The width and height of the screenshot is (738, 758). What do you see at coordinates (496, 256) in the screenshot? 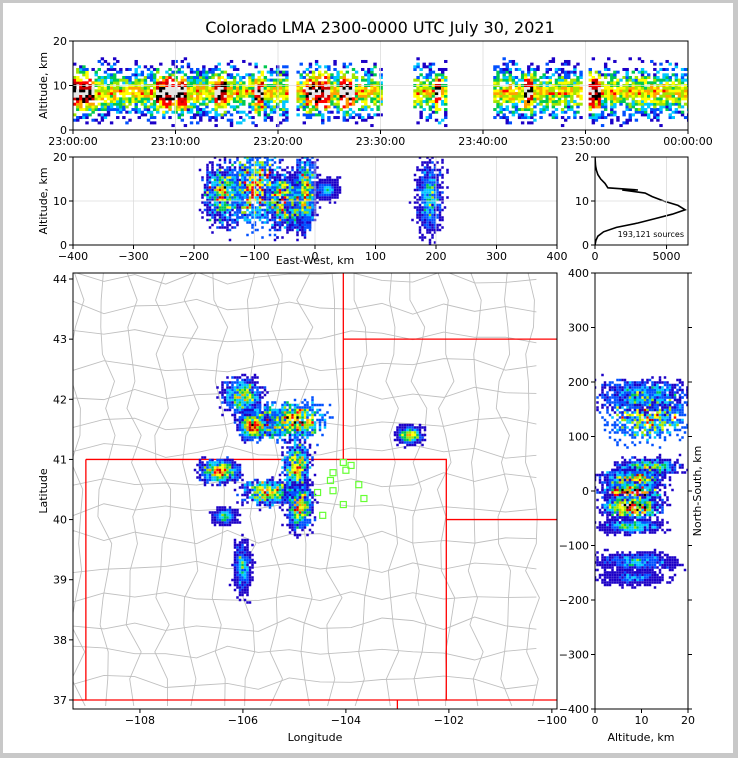
I see `east-west-xtick: 300` at bounding box center [496, 256].